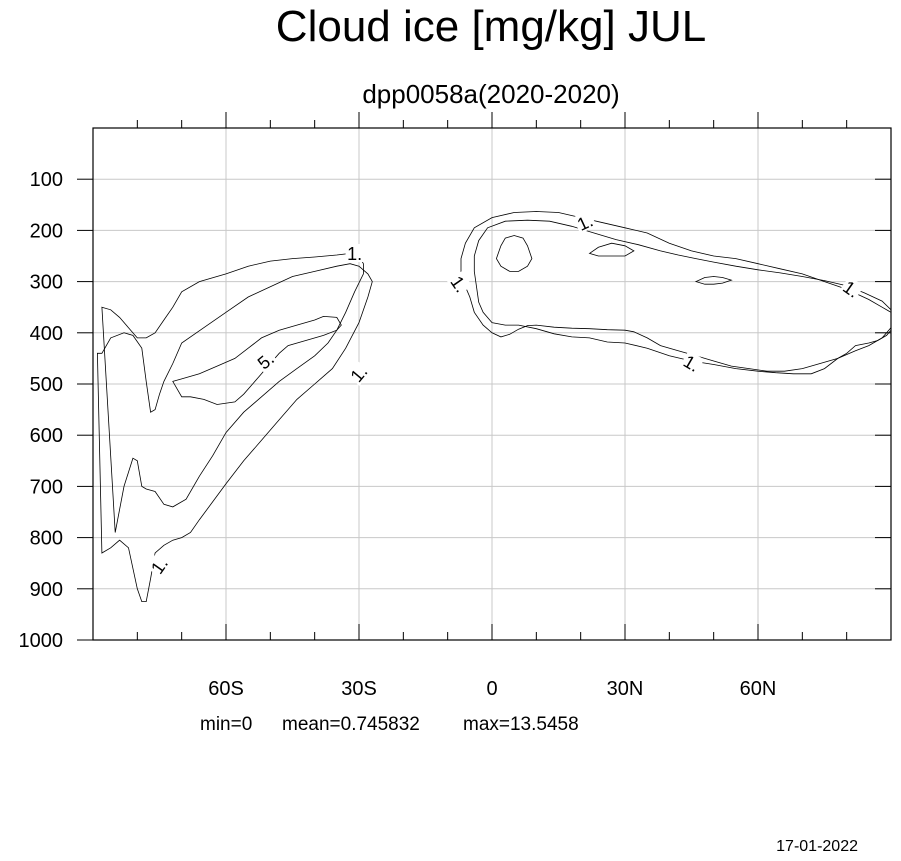 The width and height of the screenshot is (901, 861). I want to click on stats-mean: mean=0.745832, so click(351, 724).